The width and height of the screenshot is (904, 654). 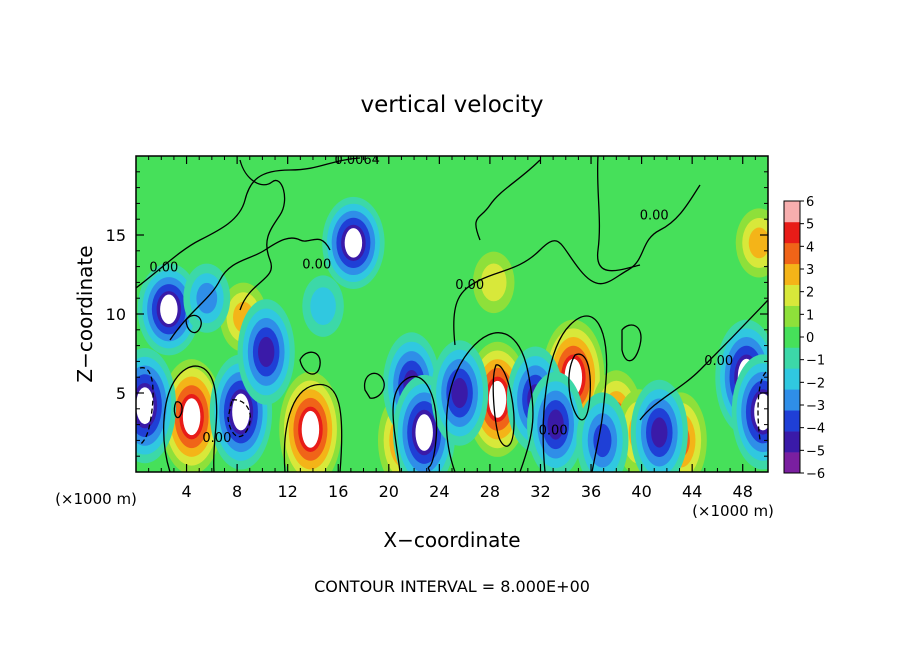 What do you see at coordinates (452, 586) in the screenshot?
I see `contour-interval-note: CONTOUR INTERVAL = 8.000E+00` at bounding box center [452, 586].